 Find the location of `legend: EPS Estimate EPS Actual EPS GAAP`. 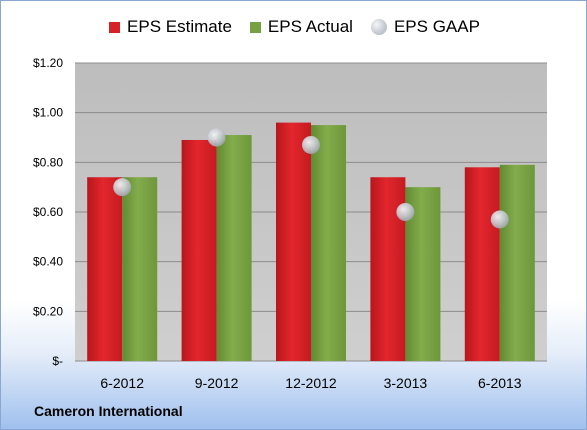

legend: EPS Estimate EPS Actual EPS GAAP is located at coordinates (293, 27).